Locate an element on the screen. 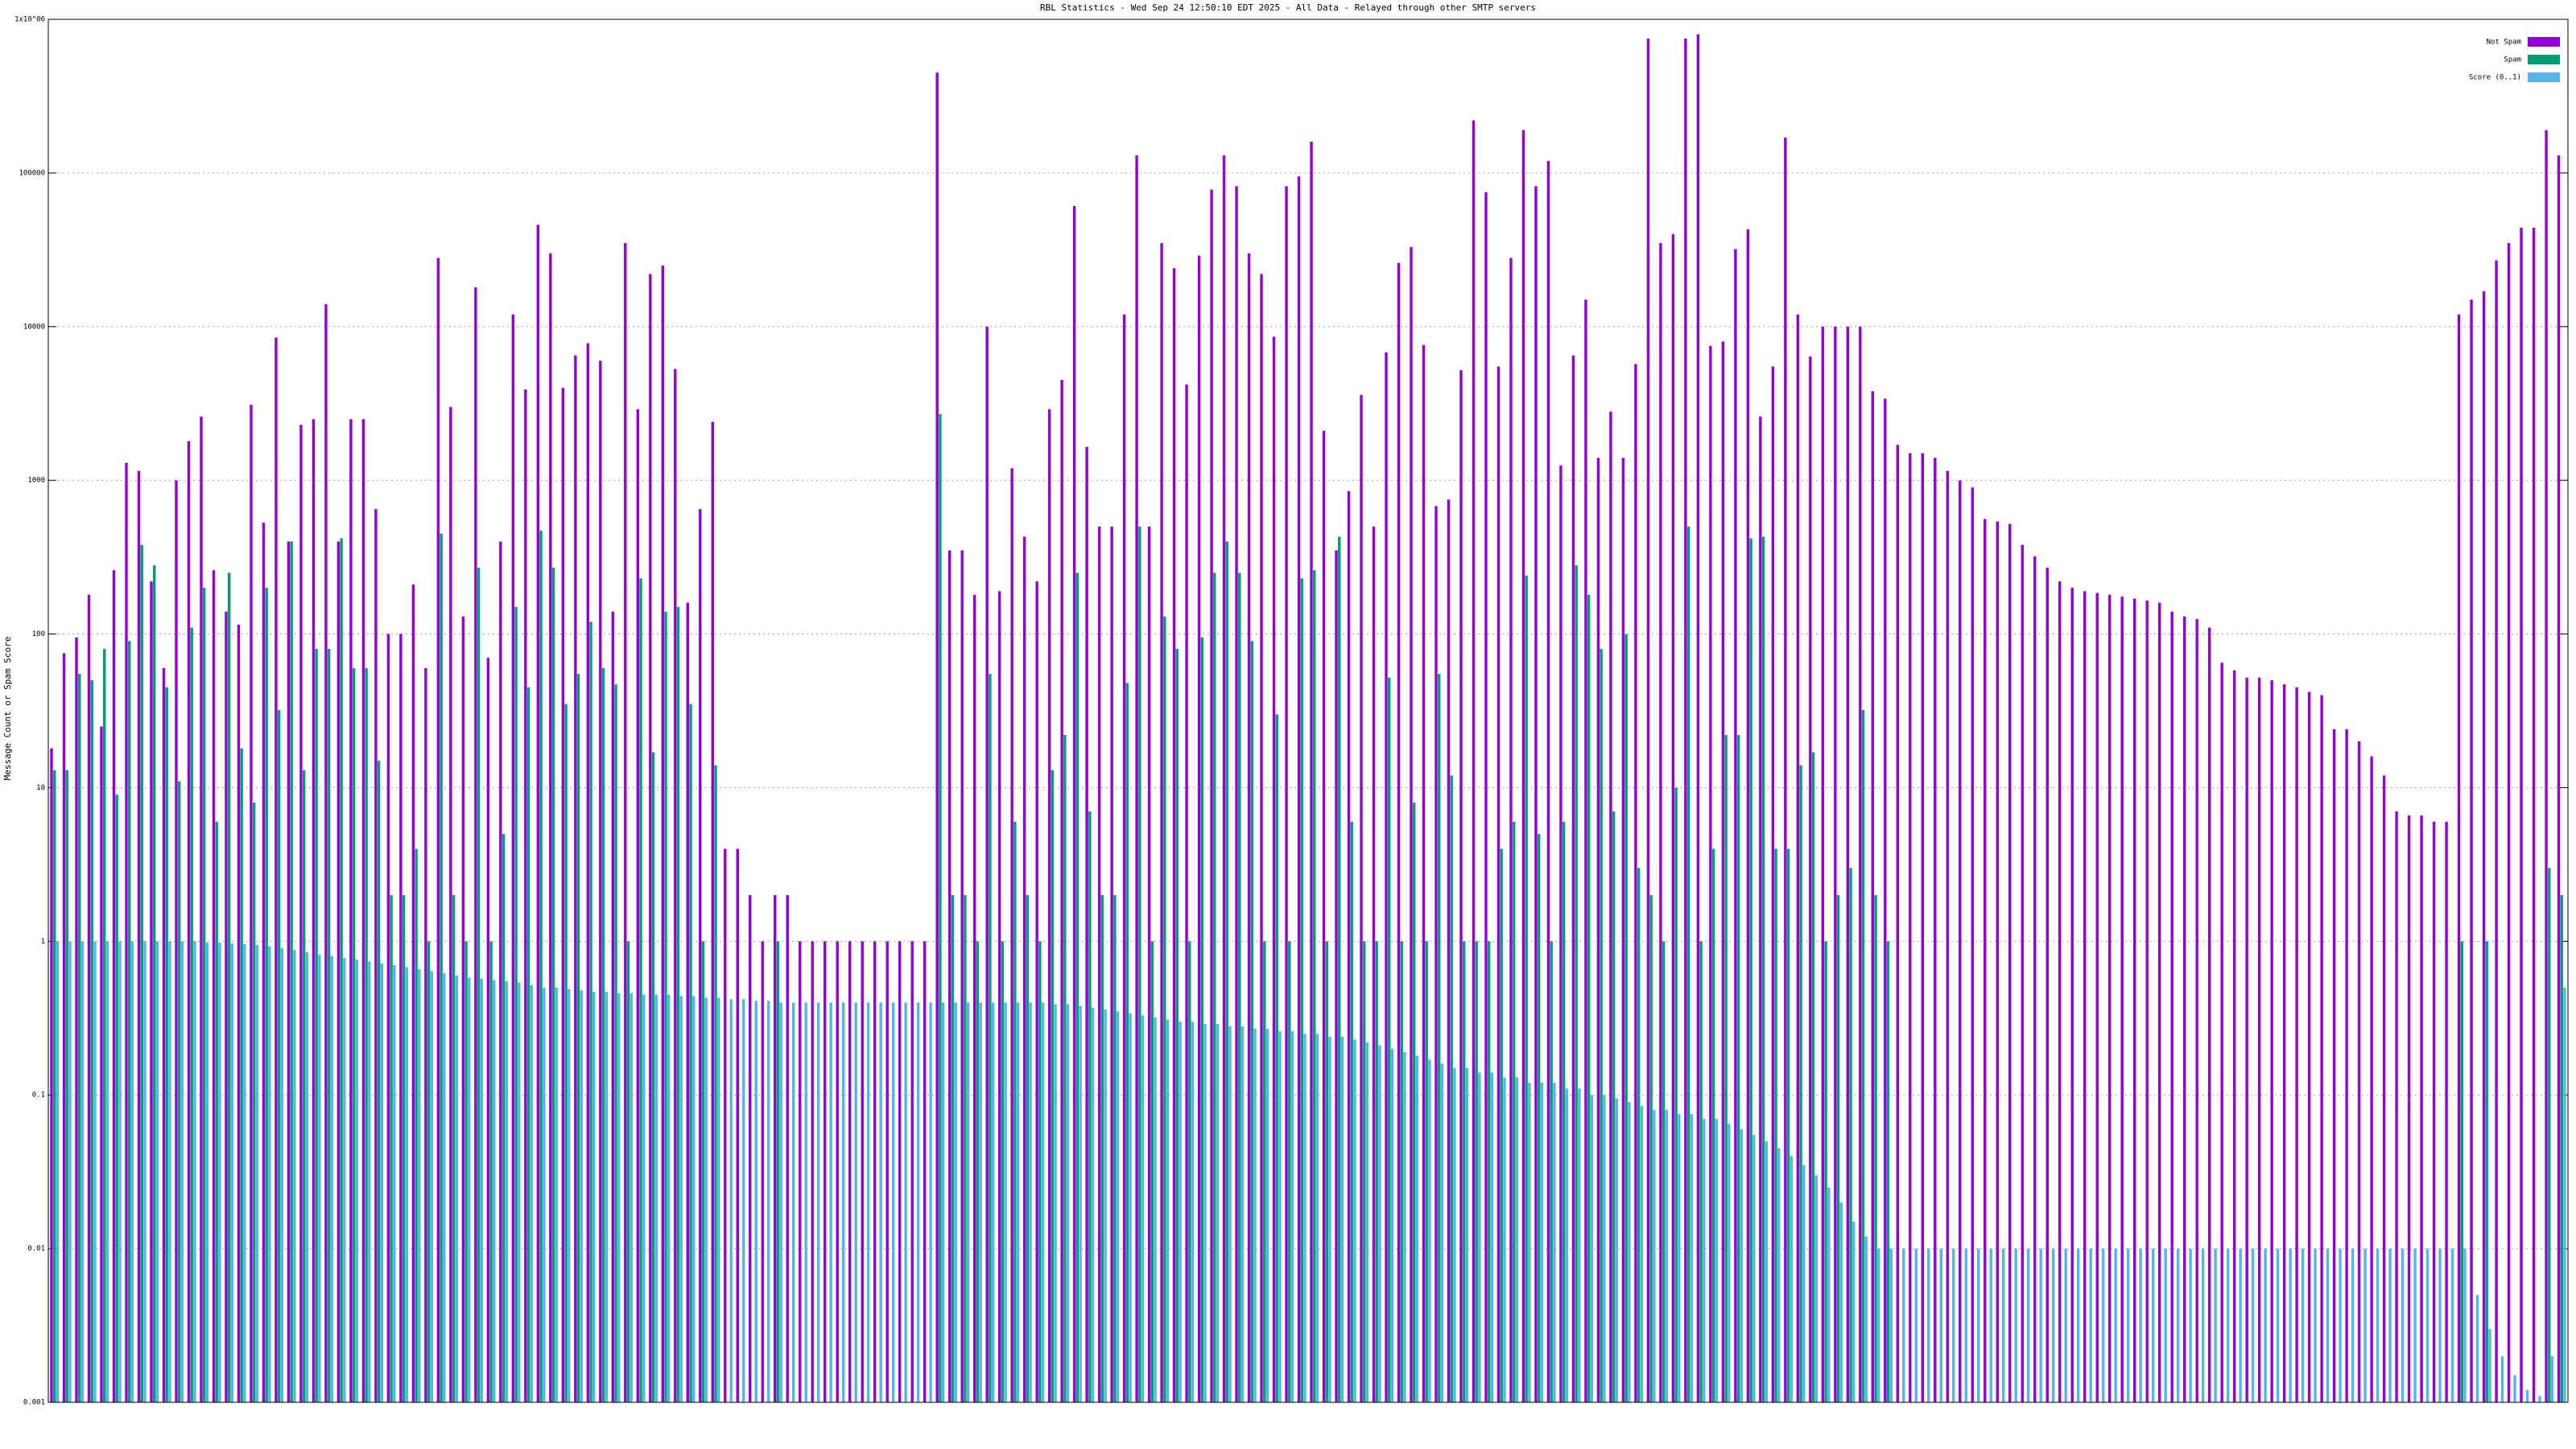  y-tick-label: 0.01 is located at coordinates (36, 1249).